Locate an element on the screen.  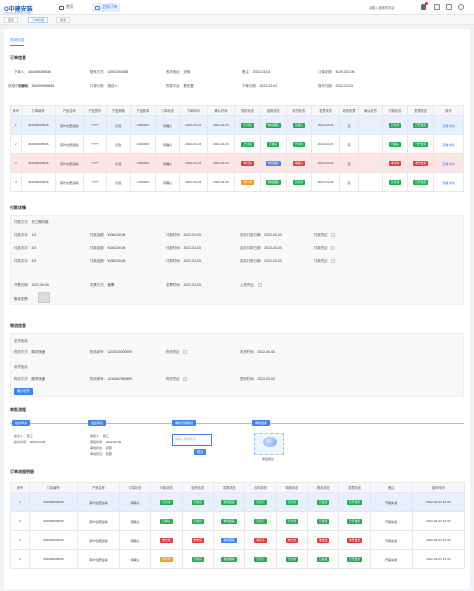
tab-logistics: 物流 is located at coordinates (63, 20).